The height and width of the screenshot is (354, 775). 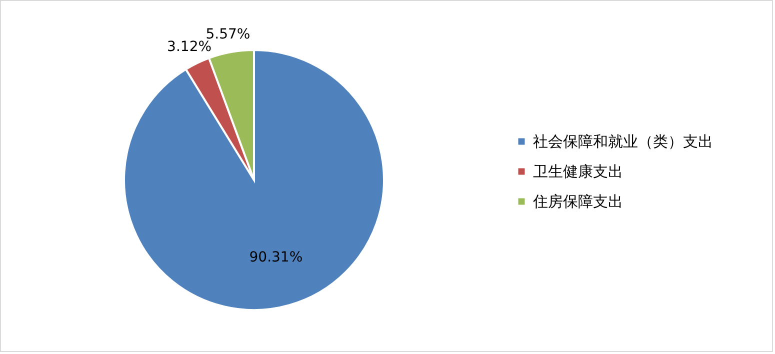 I want to click on data-label: 90.31%, so click(x=276, y=258).